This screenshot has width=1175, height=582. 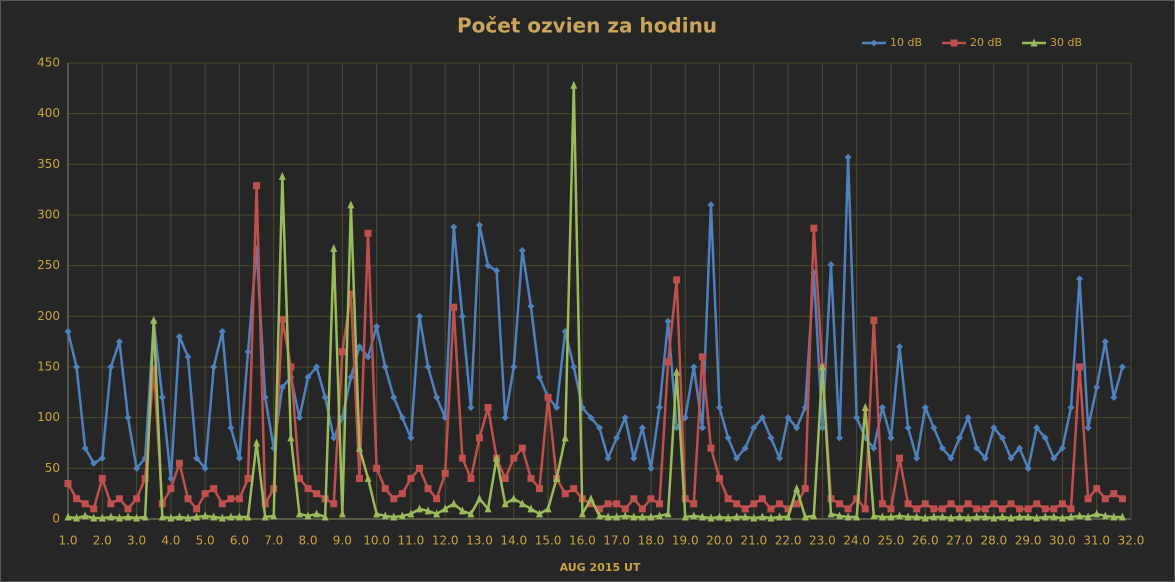 I want to click on y-tick-label: 400, so click(x=48, y=113).